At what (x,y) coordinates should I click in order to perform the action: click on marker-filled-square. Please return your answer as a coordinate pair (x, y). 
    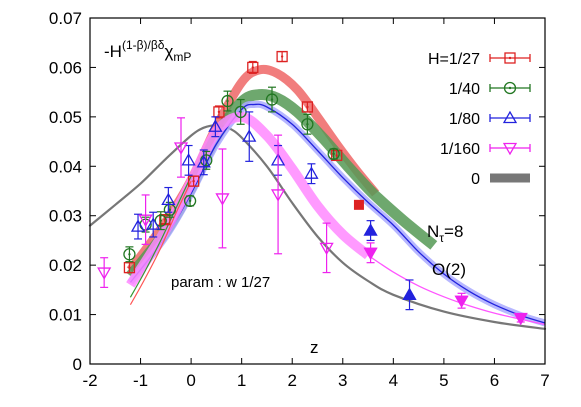
    Looking at the image, I should click on (358, 204).